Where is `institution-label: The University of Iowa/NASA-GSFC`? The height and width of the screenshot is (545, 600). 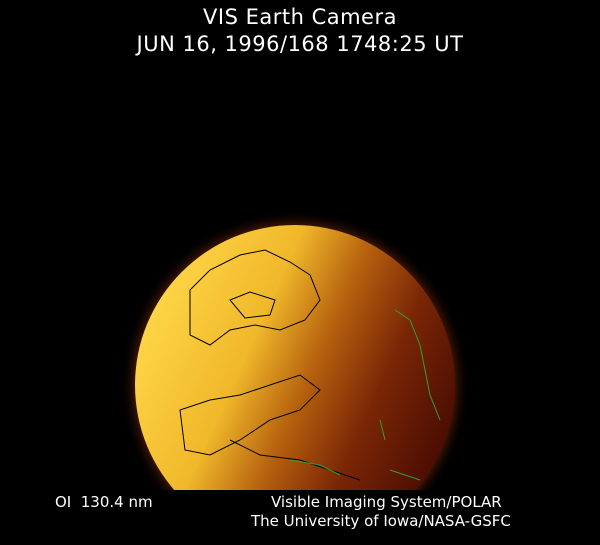
institution-label: The University of Iowa/NASA-GSFC is located at coordinates (381, 521).